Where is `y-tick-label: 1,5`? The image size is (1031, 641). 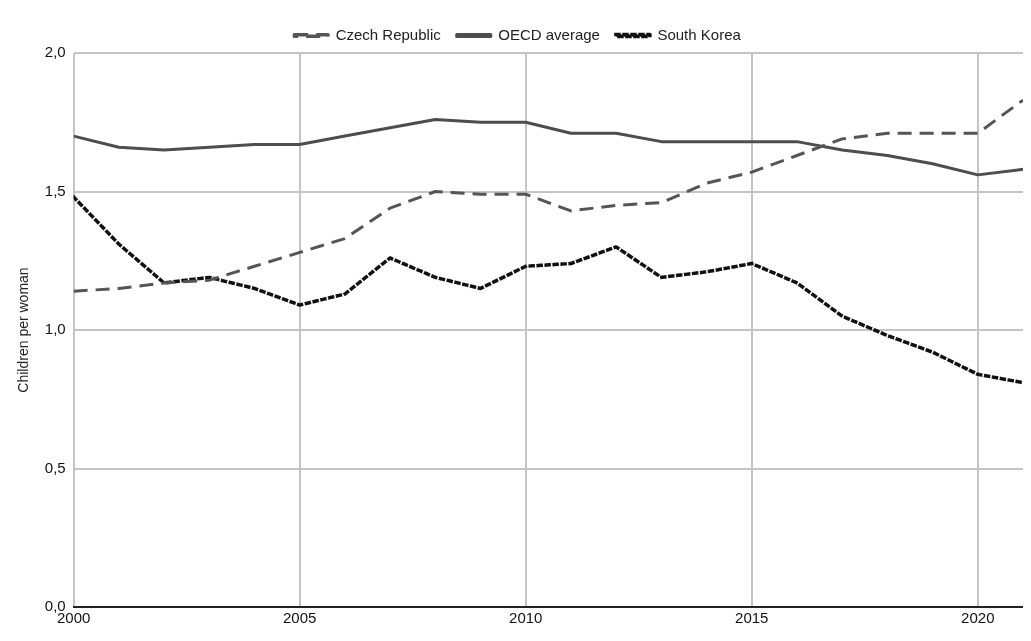
y-tick-label: 1,5 is located at coordinates (55, 190).